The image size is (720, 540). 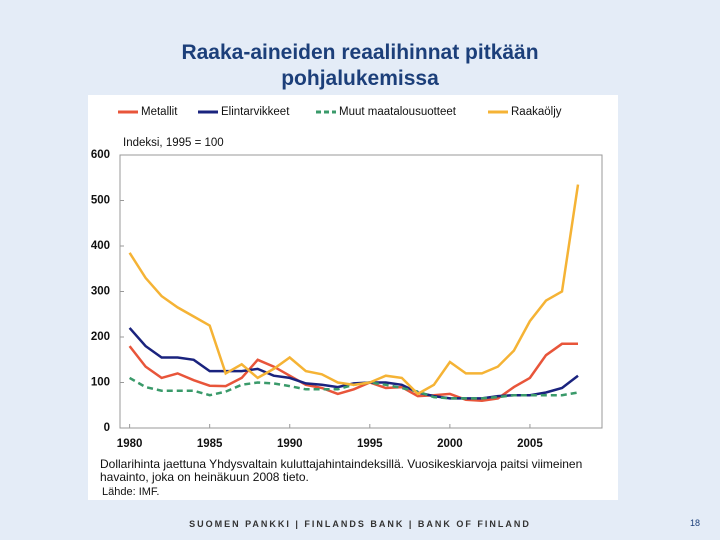 What do you see at coordinates (100, 155) in the screenshot?
I see `y-tick-label: 600` at bounding box center [100, 155].